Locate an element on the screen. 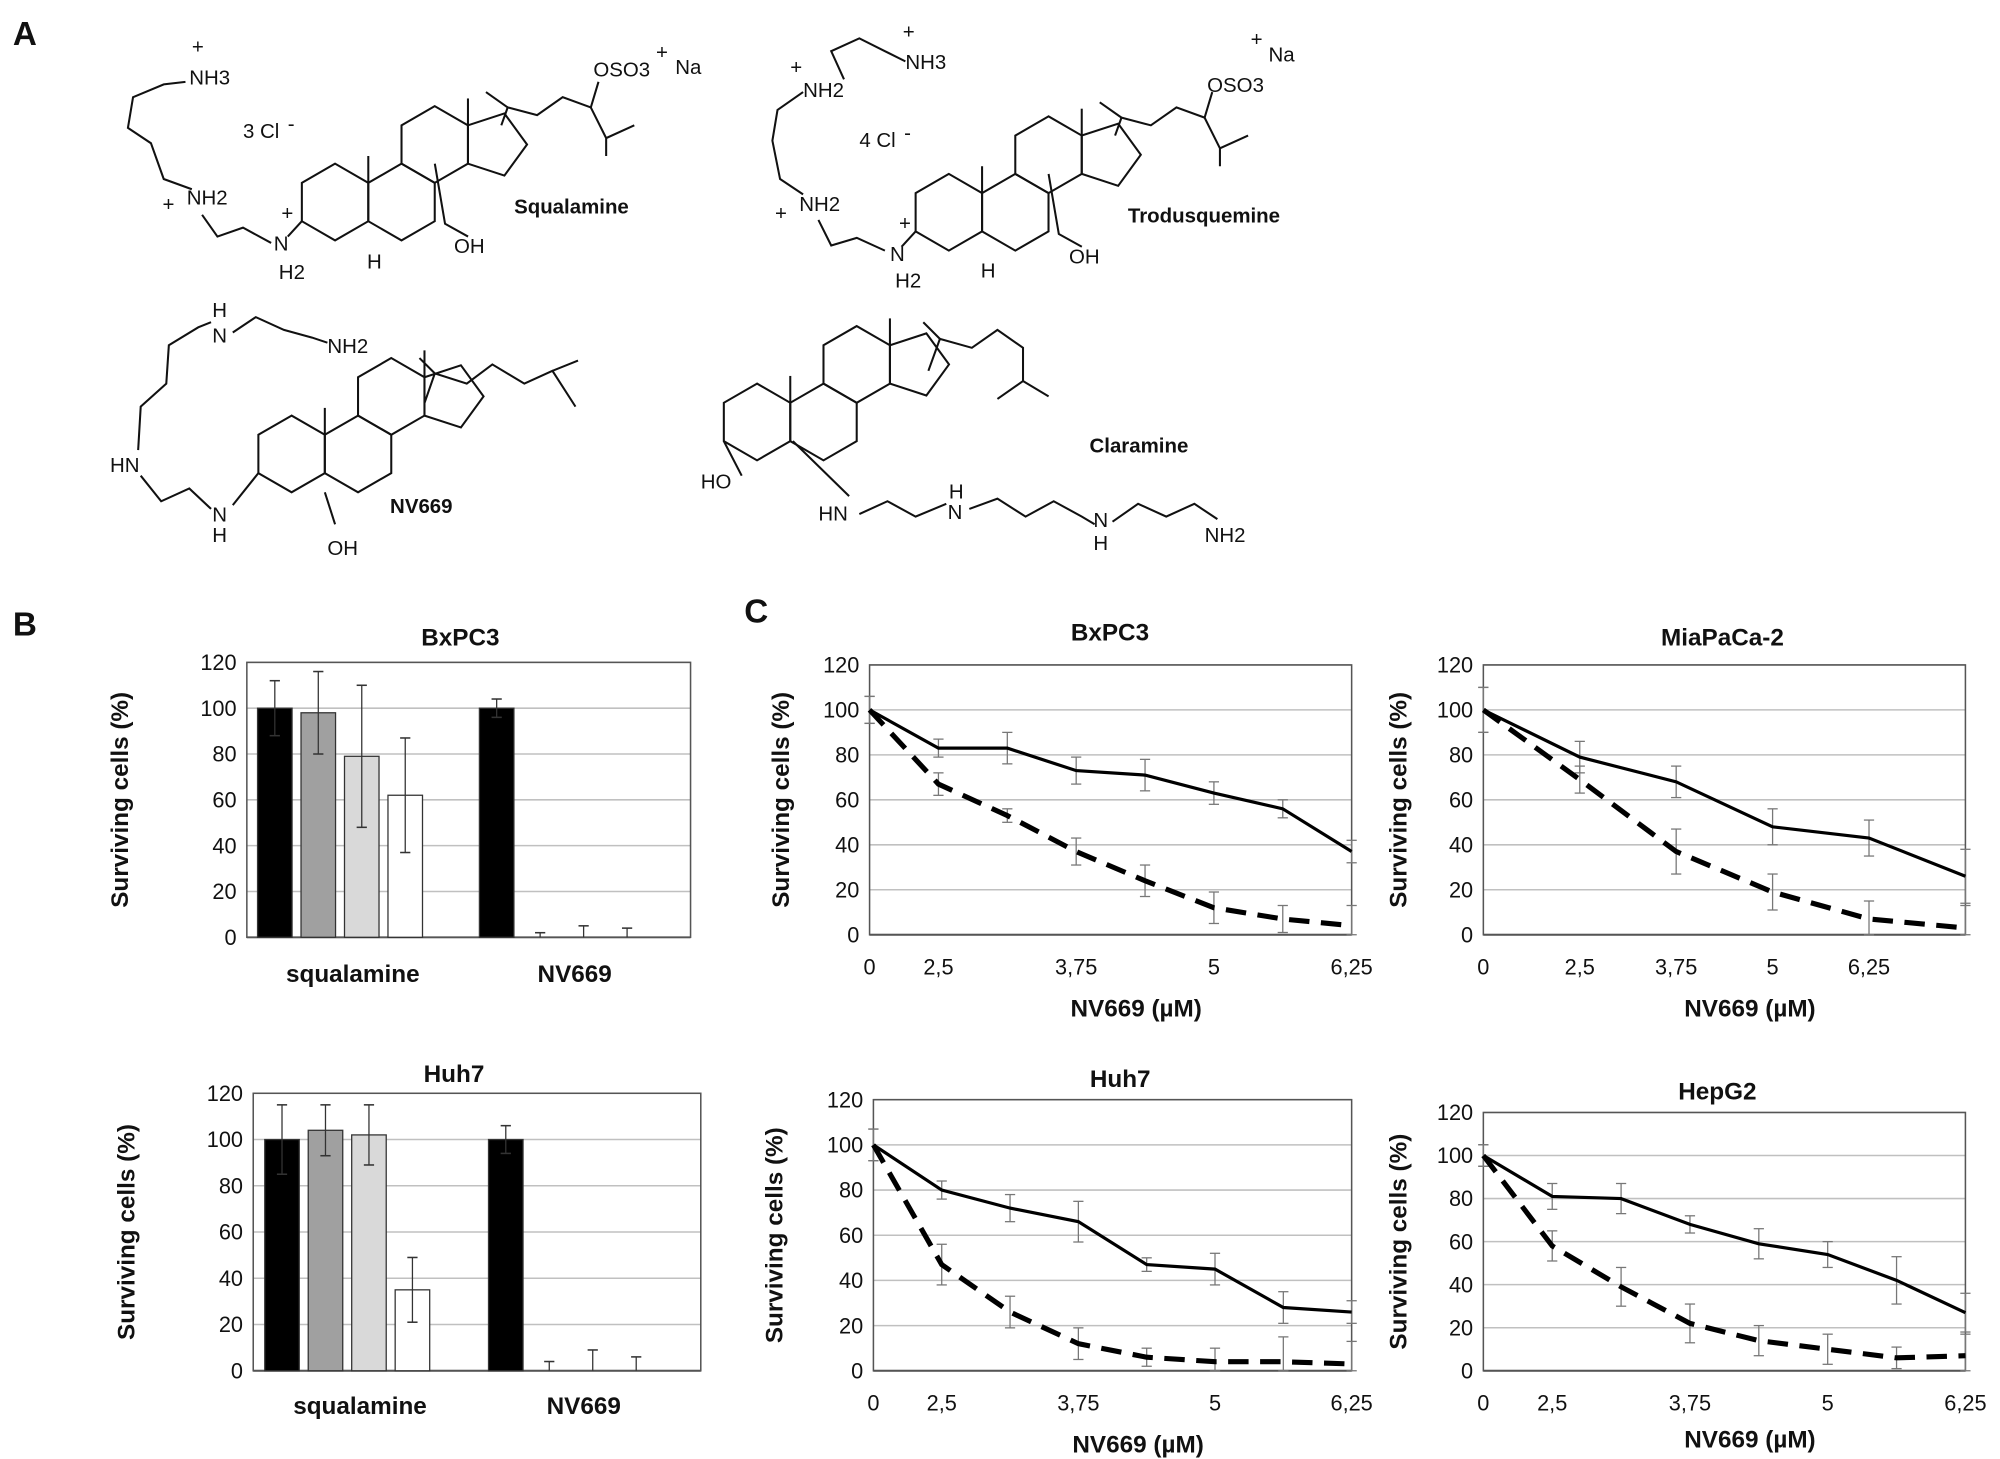 This screenshot has height=1459, width=2000. label-nh2: NH2 is located at coordinates (823, 90).